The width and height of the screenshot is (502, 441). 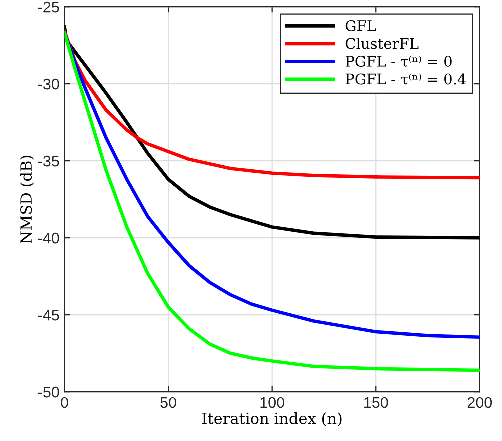 What do you see at coordinates (168, 402) in the screenshot?
I see `x-tick-label: 50` at bounding box center [168, 402].